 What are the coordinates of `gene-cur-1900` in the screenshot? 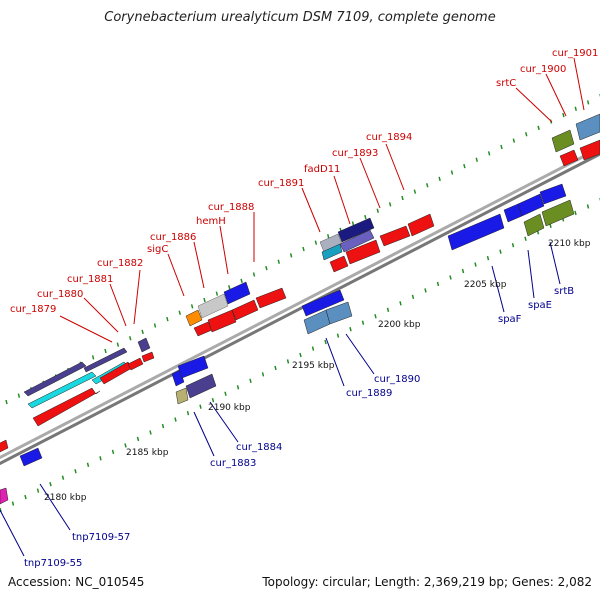 It's located at (569, 158).